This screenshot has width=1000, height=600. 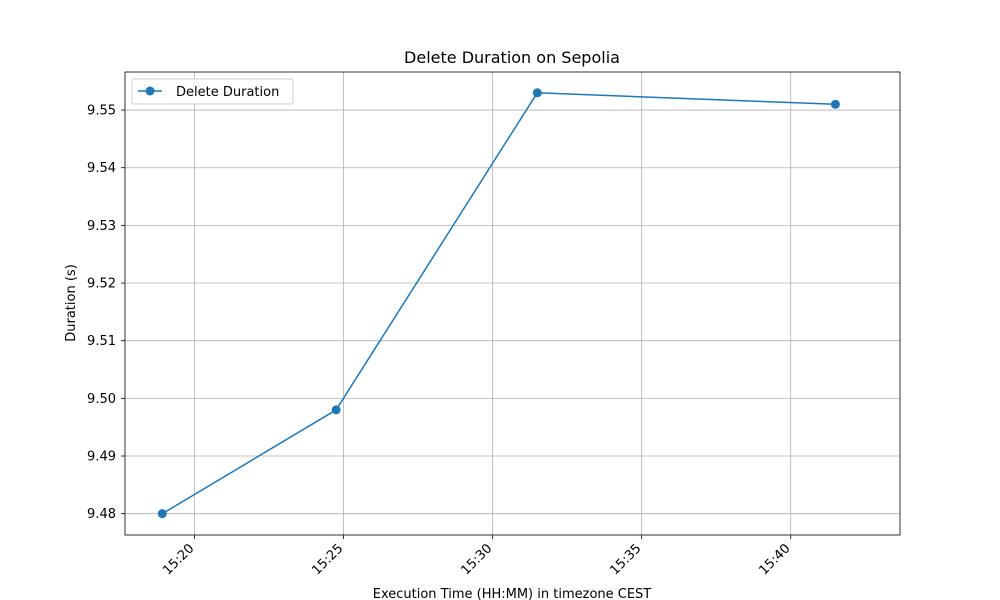 I want to click on y-tick-label: 9.51, so click(x=101, y=341).